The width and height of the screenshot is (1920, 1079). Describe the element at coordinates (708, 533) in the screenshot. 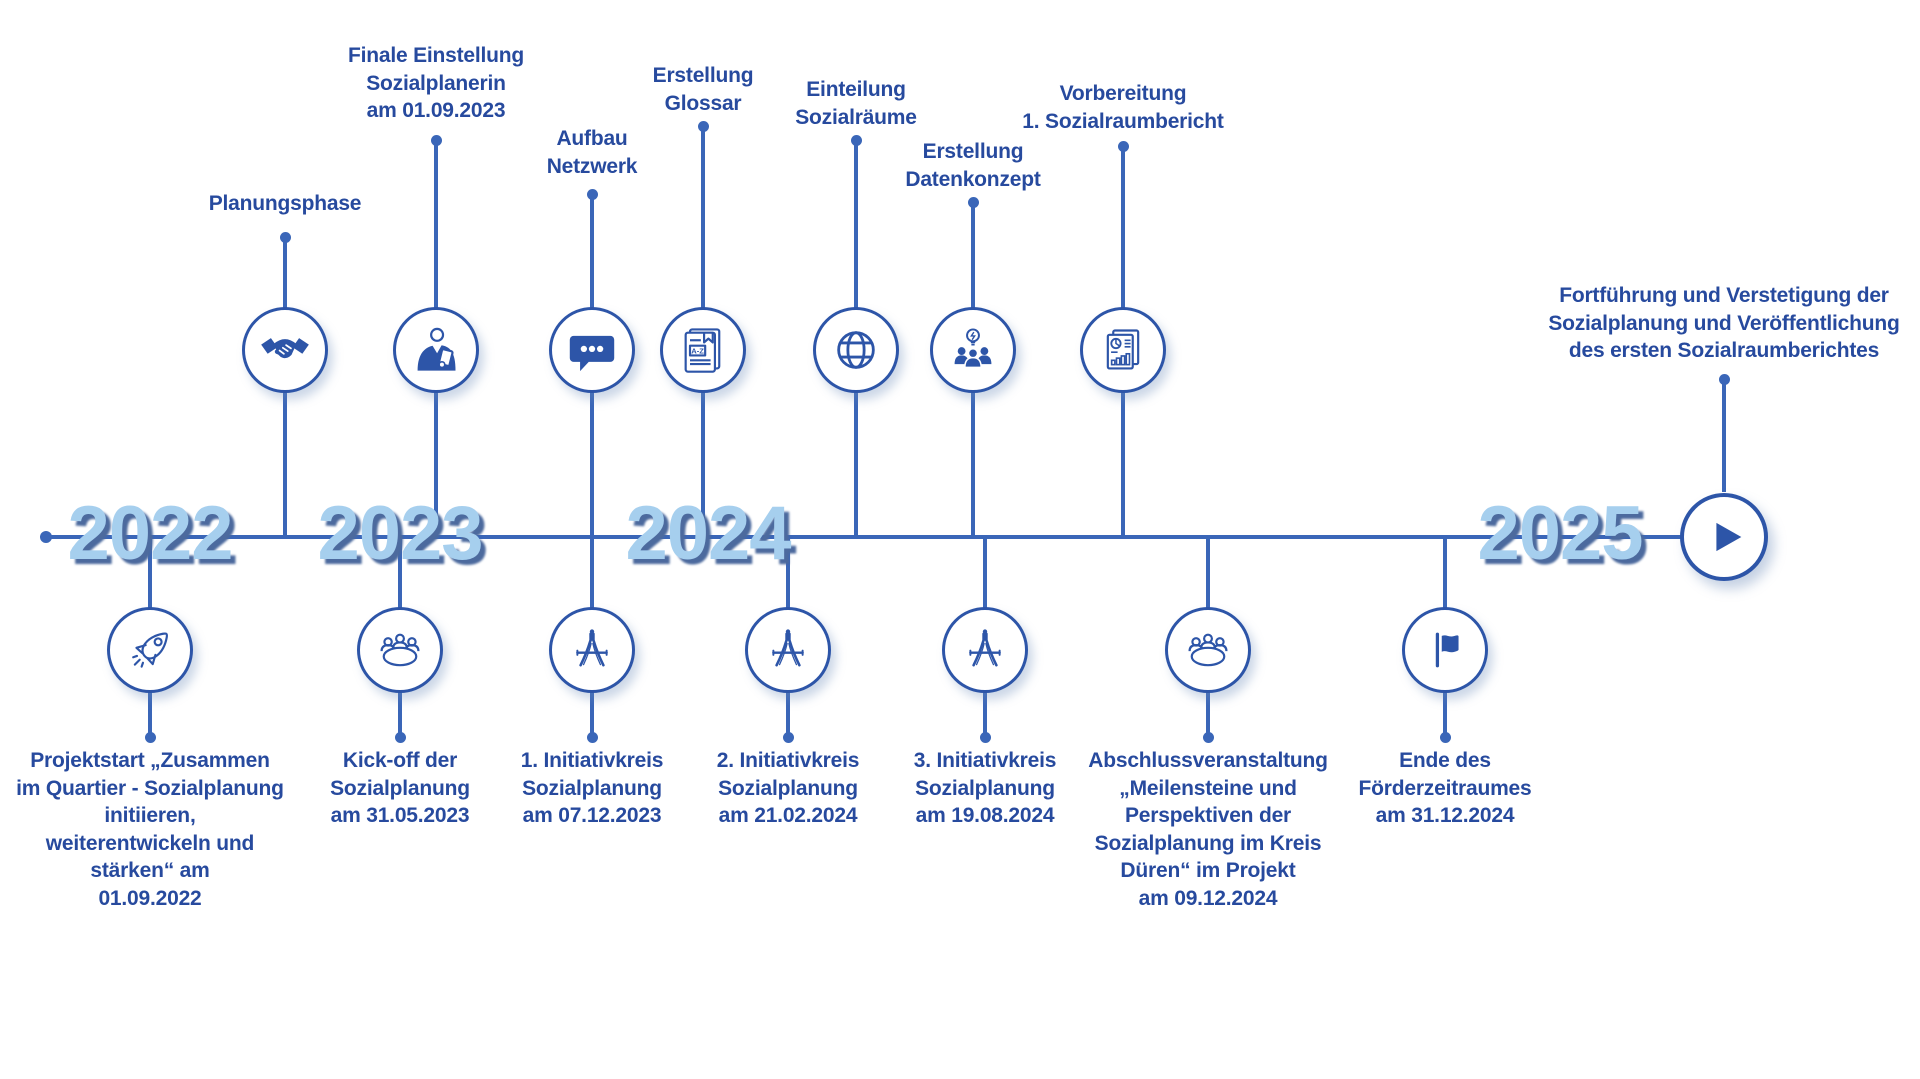

I see `year-2024: 2024` at that location.